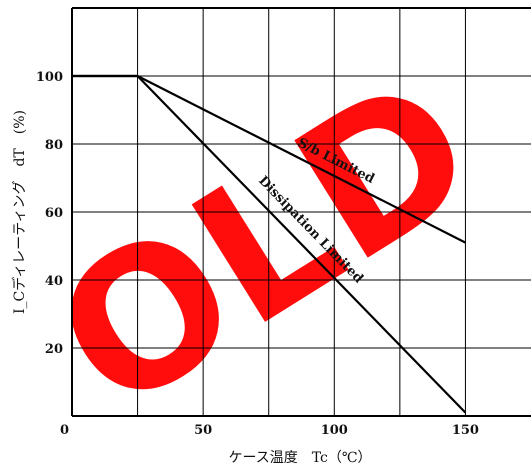 Image resolution: width=531 pixels, height=470 pixels. I want to click on y-tick-label: 20, so click(54, 349).